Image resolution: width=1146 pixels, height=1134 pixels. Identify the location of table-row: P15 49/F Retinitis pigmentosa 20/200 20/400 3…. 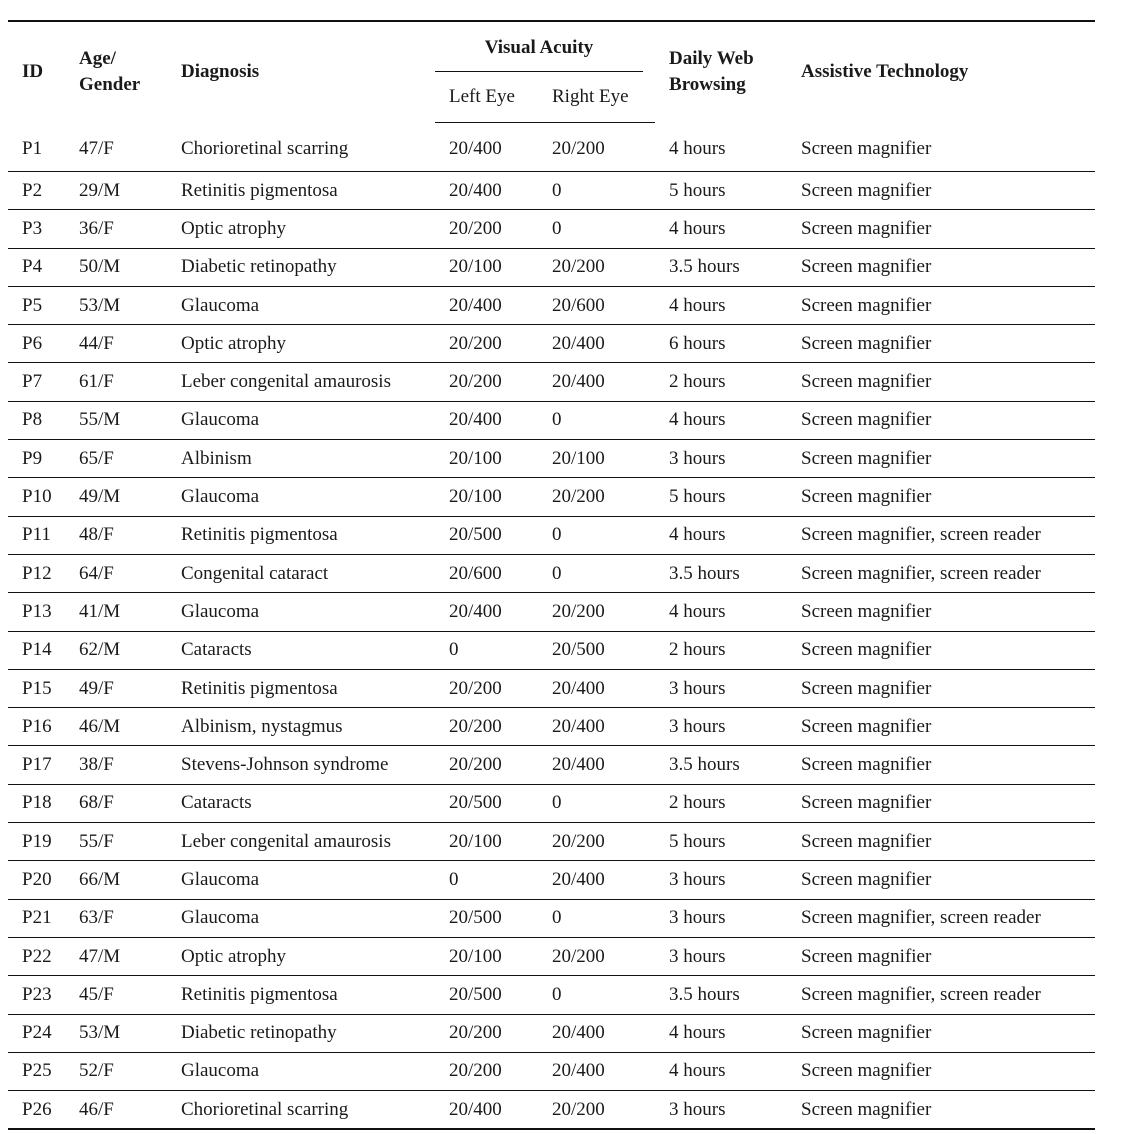
(552, 689).